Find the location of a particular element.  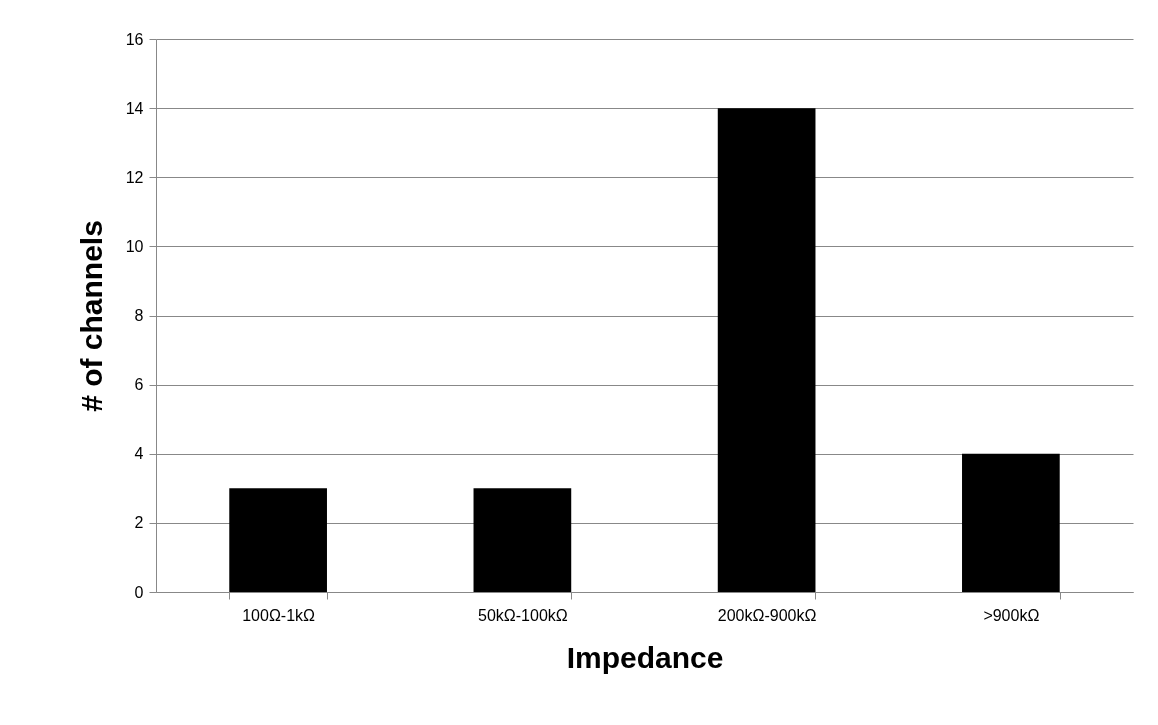

y-tick-label: 6 is located at coordinates (139, 385).